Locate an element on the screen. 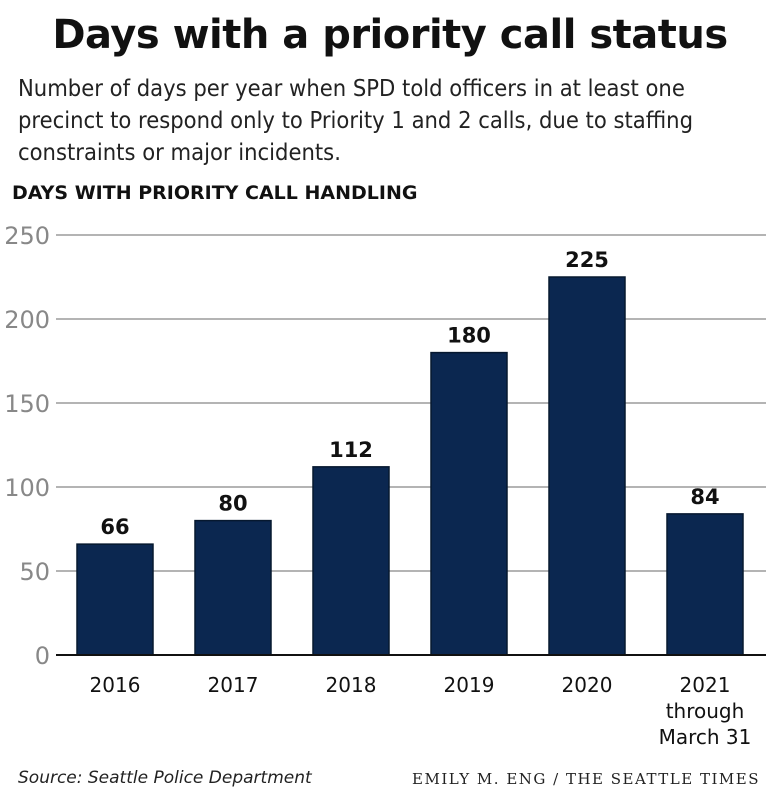 Image resolution: width=780 pixels, height=796 pixels. y-axis-title: DAYS WITH PRIORITY CALL HANDLING is located at coordinates (215, 193).